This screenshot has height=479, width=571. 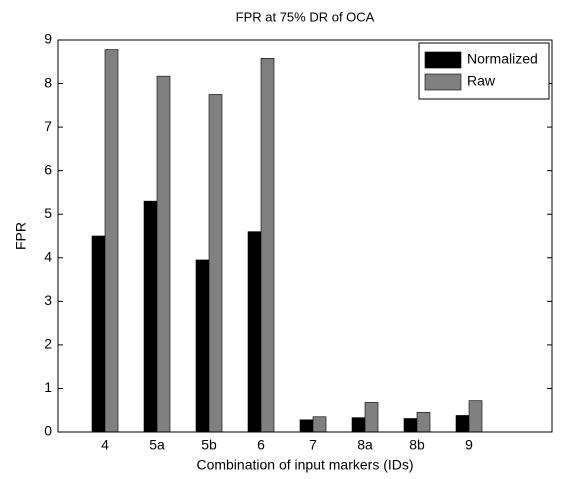 I want to click on y-tick-label: 8, so click(x=48, y=82).